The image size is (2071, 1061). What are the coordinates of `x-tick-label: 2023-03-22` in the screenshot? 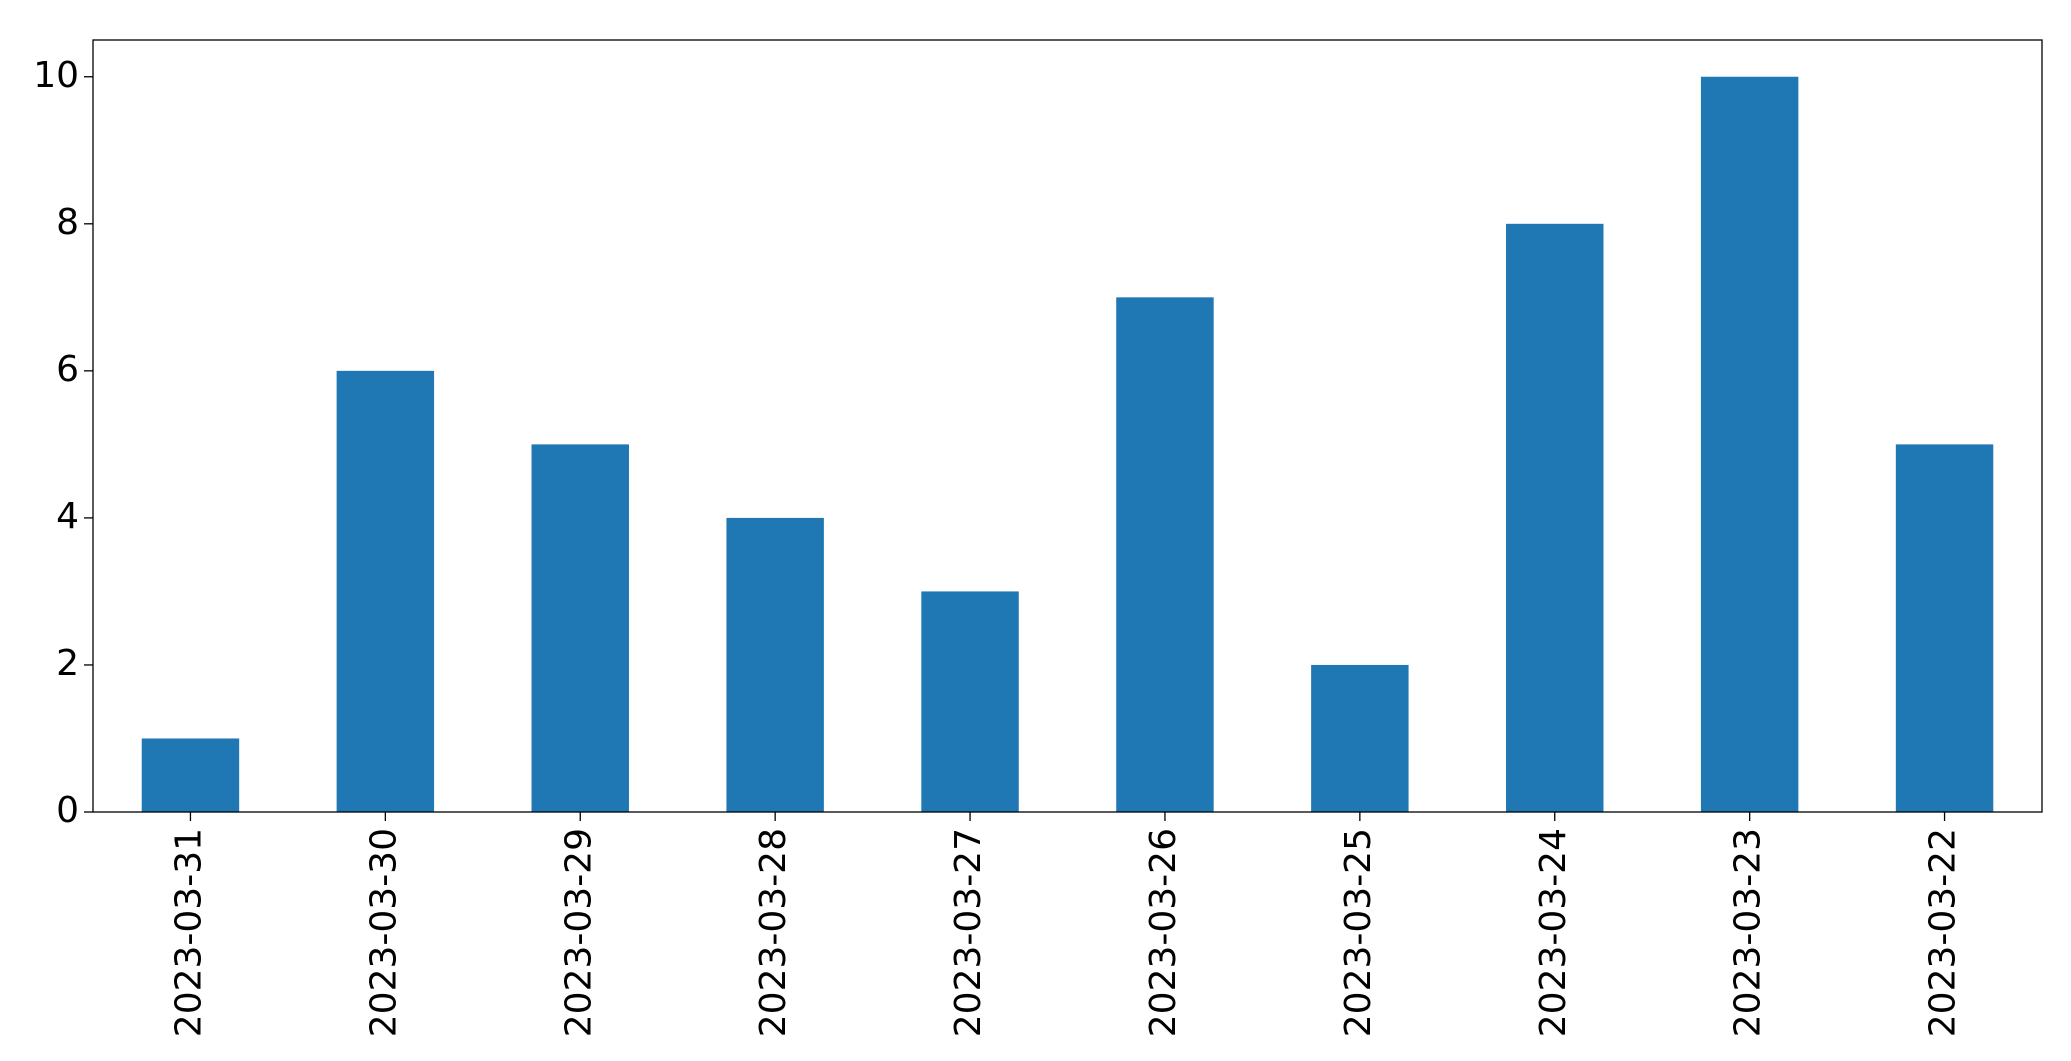 It's located at (1943, 932).